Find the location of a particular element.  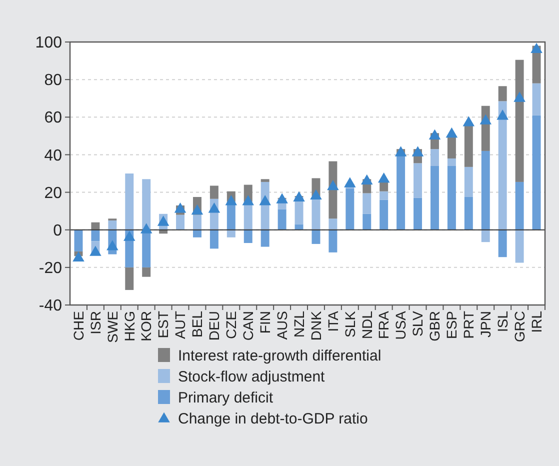

legend-label: Change in debt-to-GDP ratio is located at coordinates (273, 419).